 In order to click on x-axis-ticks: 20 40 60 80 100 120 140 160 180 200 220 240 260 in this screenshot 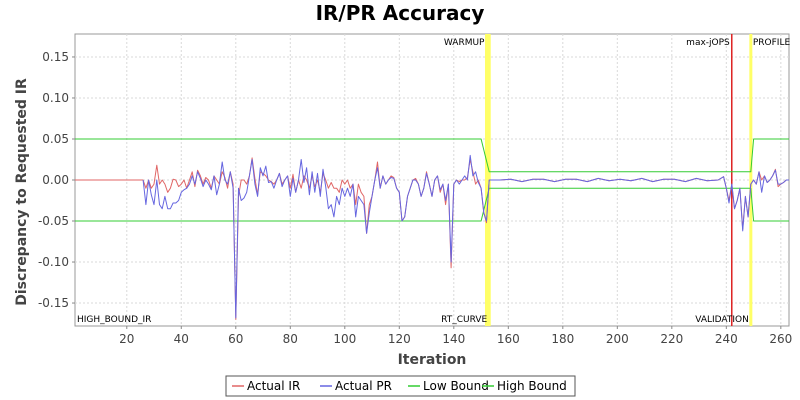, I will do `click(455, 336)`.